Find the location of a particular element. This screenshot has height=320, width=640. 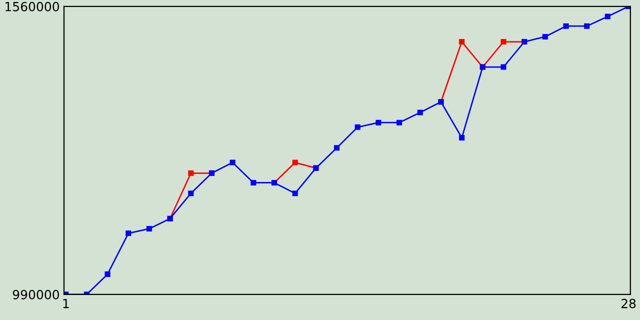

x-tick-label: 1 is located at coordinates (66, 303).